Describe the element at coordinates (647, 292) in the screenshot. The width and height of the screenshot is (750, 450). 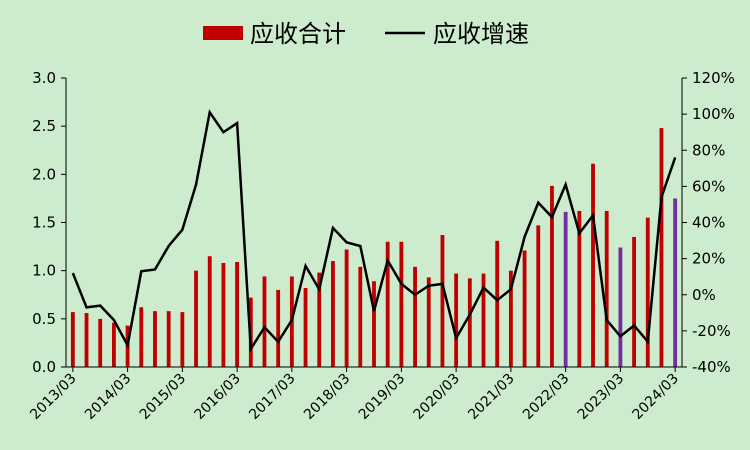
I see `bar-2023/09` at that location.